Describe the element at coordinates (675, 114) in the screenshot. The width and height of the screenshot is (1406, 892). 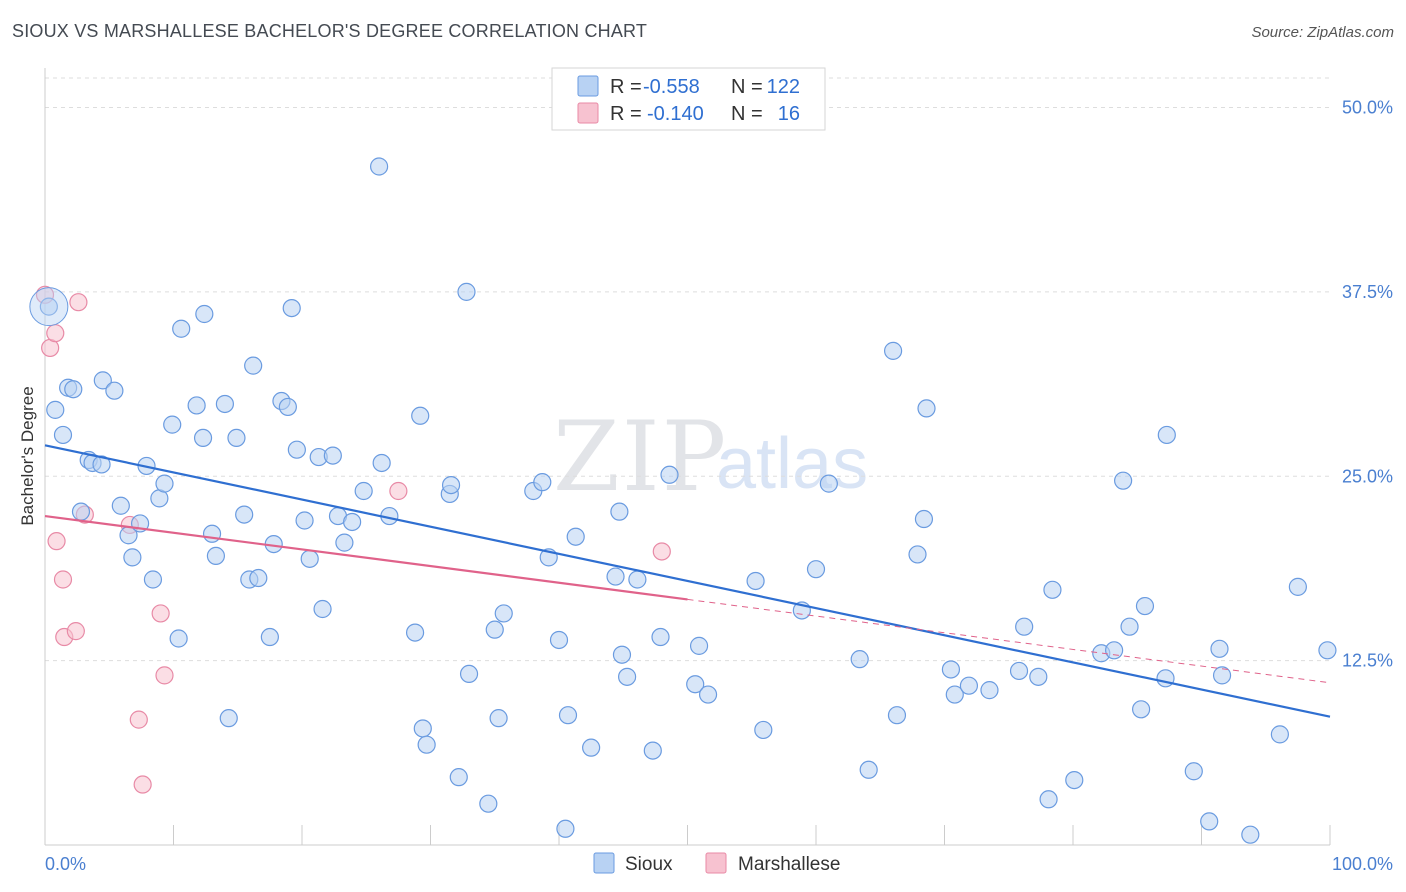
I see `marshallese-r-value: -0.140` at that location.